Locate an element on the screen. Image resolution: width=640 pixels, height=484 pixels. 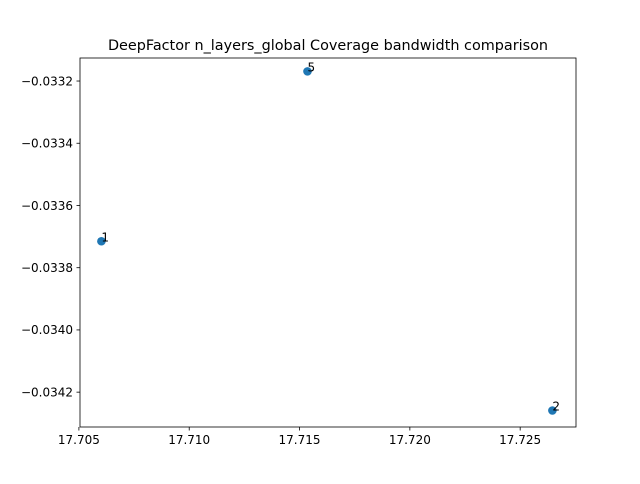
data-point-label: 2 is located at coordinates (556, 407).